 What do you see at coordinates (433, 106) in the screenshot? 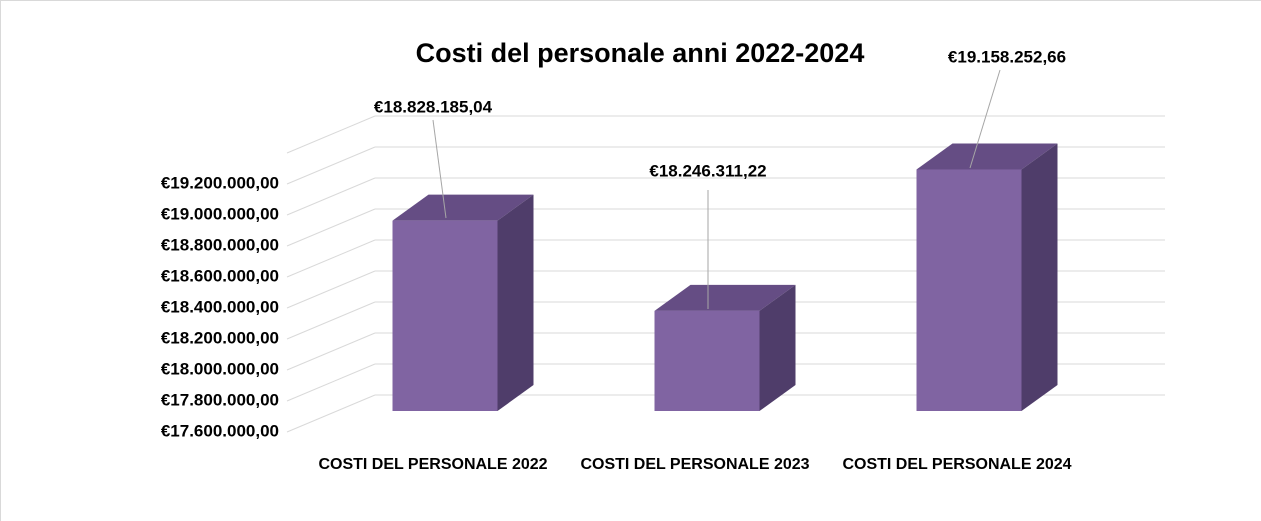
I see `data-label: €18.828.185,04` at bounding box center [433, 106].